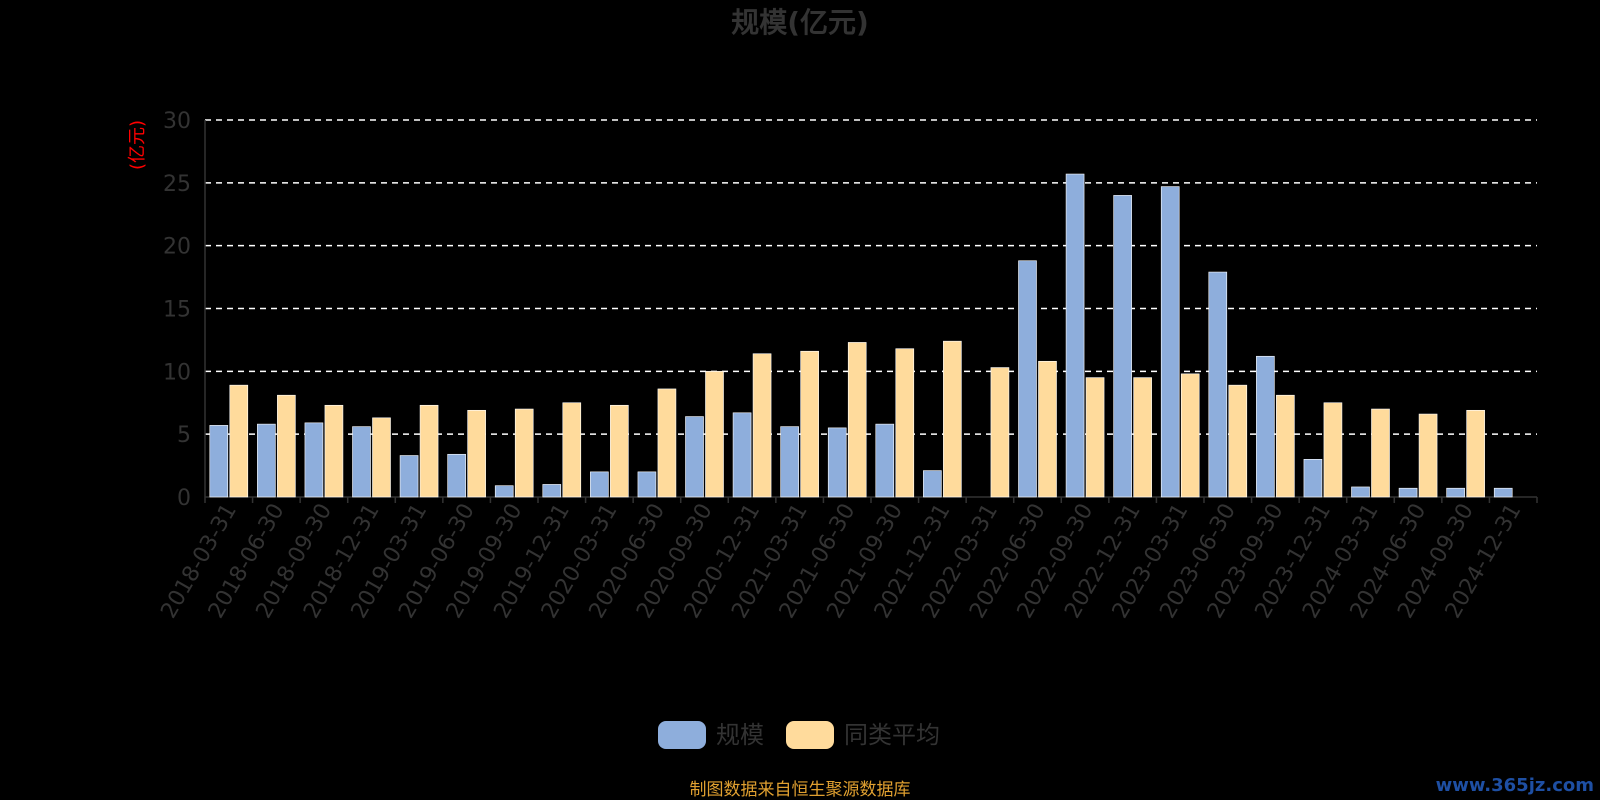 The image size is (1600, 800). Describe the element at coordinates (892, 735) in the screenshot. I see `legend-label: 同类平均` at that location.